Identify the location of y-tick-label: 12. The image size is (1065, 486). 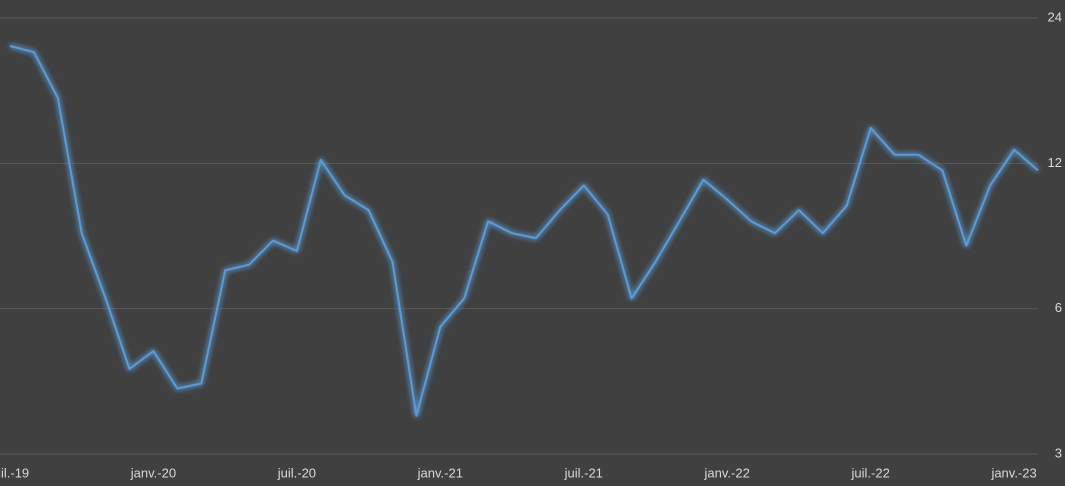
(1055, 162).